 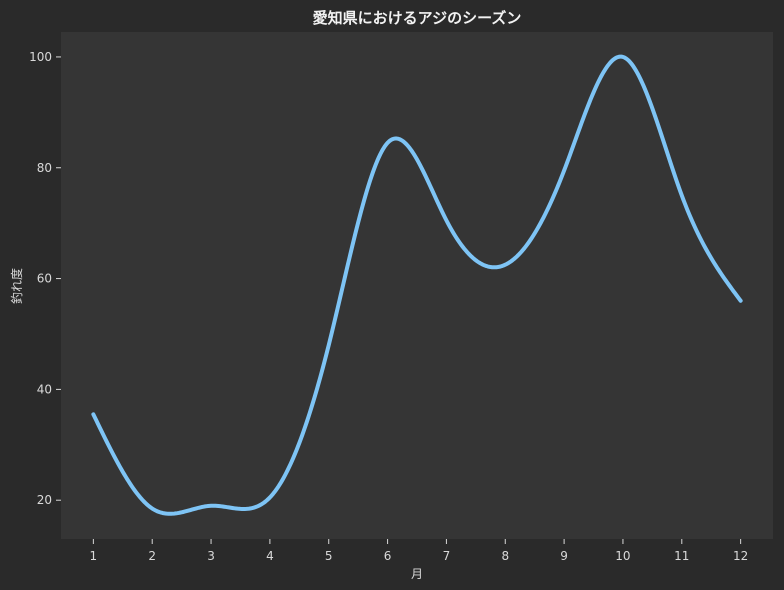 I want to click on x-tick-label: 12, so click(x=740, y=556).